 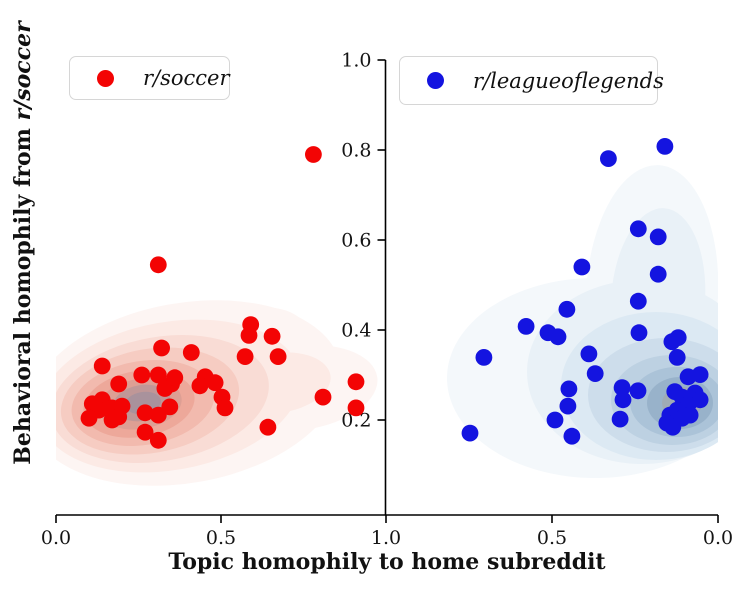 What do you see at coordinates (356, 421) in the screenshot?
I see `y-tick-label: 0.2` at bounding box center [356, 421].